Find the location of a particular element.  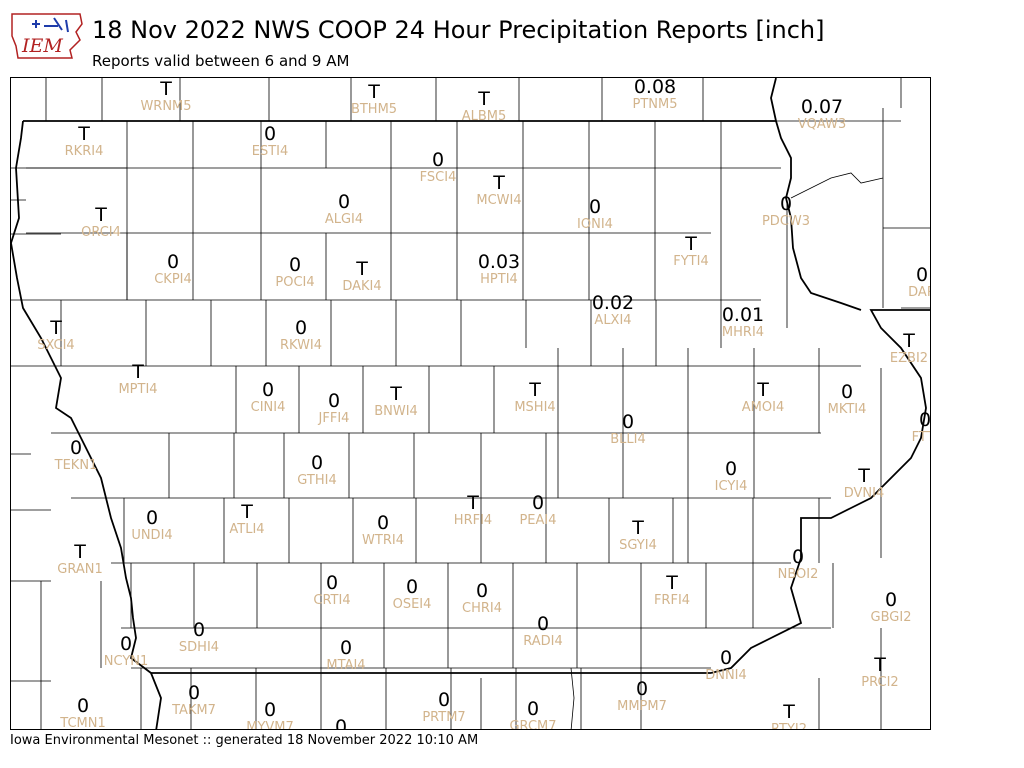

station-id-label: DNNI4 is located at coordinates (726, 675).